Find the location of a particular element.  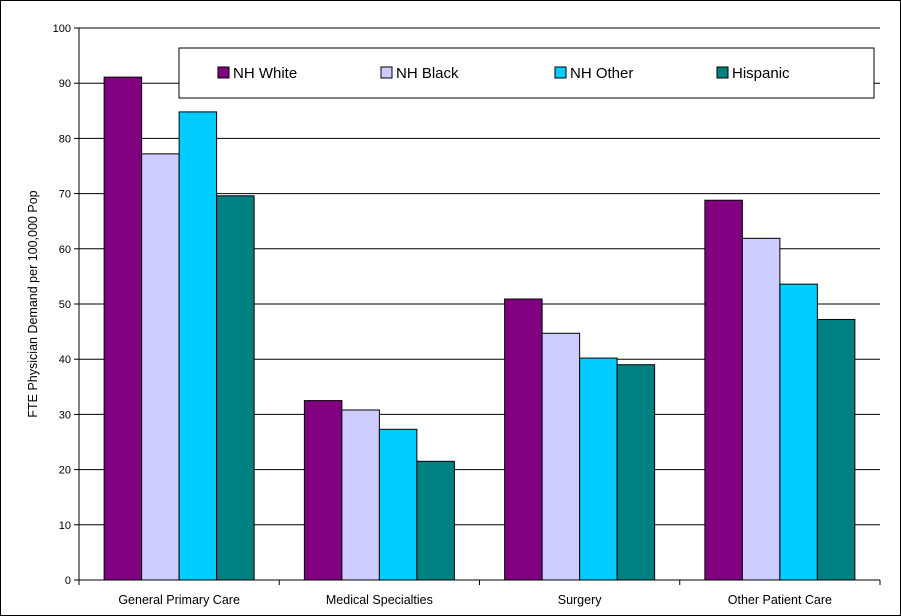

x-category-label: Surgery is located at coordinates (580, 600).